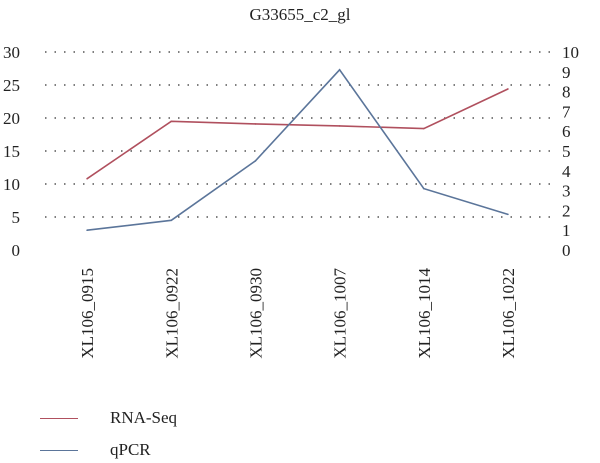 The height and width of the screenshot is (463, 600). Describe the element at coordinates (144, 417) in the screenshot. I see `legend-label: RNA-Seq` at that location.